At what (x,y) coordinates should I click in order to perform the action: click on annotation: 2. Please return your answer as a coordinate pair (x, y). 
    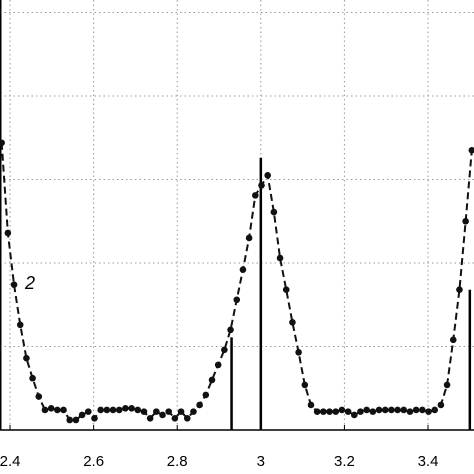
    Looking at the image, I should click on (29, 283).